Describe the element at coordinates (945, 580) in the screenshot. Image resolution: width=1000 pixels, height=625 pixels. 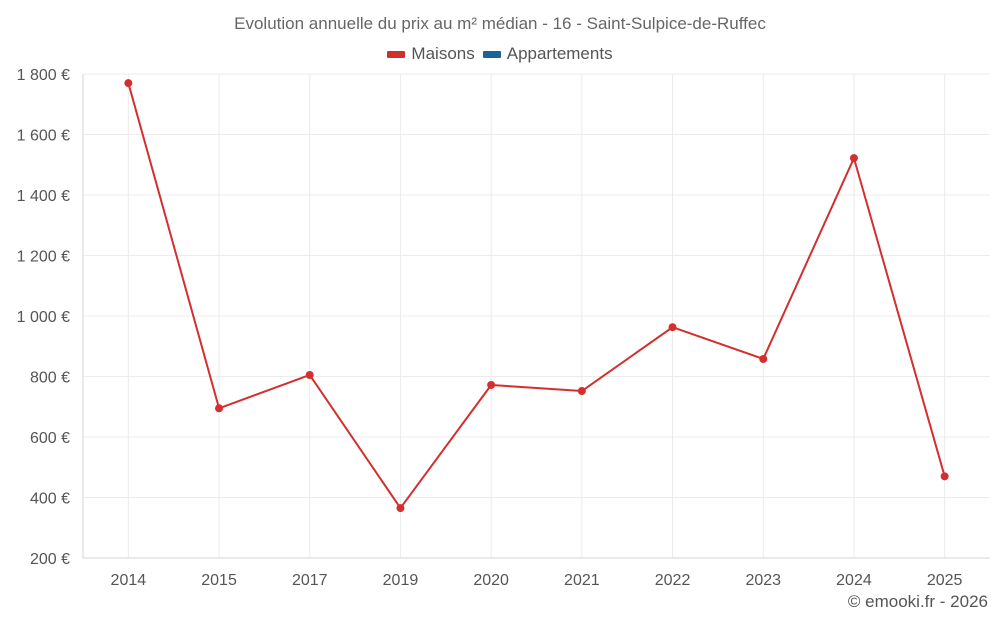
I see `x-tick-label: 2025` at that location.